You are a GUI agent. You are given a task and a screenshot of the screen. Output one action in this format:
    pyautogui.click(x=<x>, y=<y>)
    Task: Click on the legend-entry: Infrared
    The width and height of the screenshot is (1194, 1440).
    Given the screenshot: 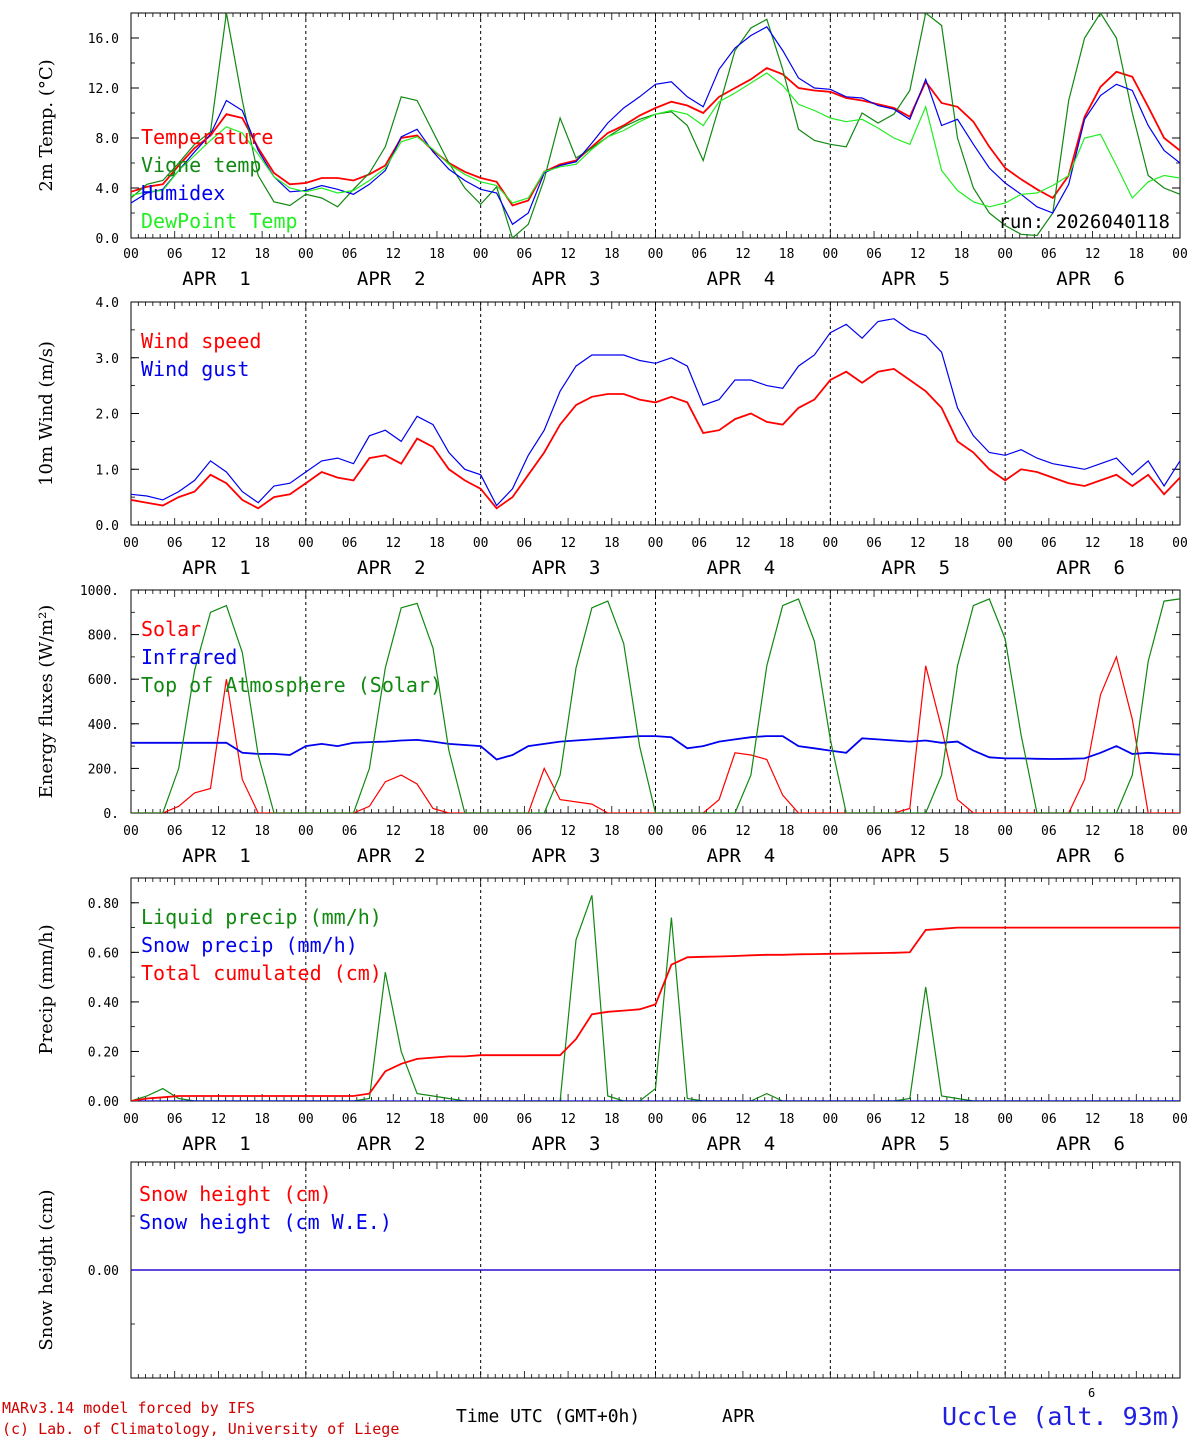 What is the action you would take?
    pyautogui.click(x=189, y=657)
    